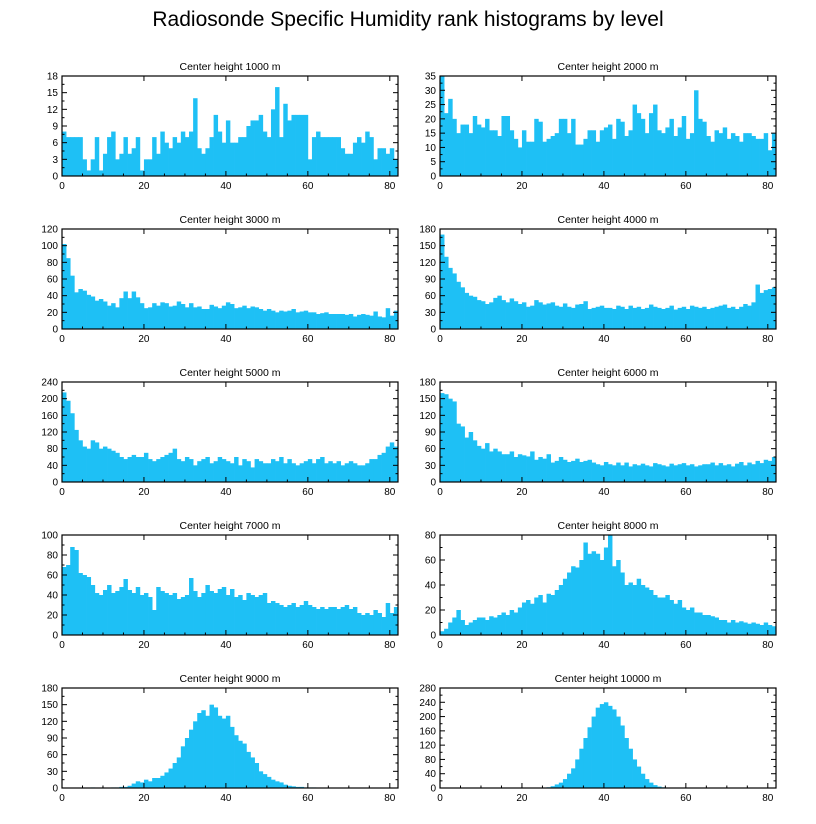 Image resolution: width=816 pixels, height=824 pixels. Describe the element at coordinates (223, 126) in the screenshot. I see `histogram-panel-1: Center height 1000 m 0 20 40 60 80 0 3 6 9 12 15 18` at that location.